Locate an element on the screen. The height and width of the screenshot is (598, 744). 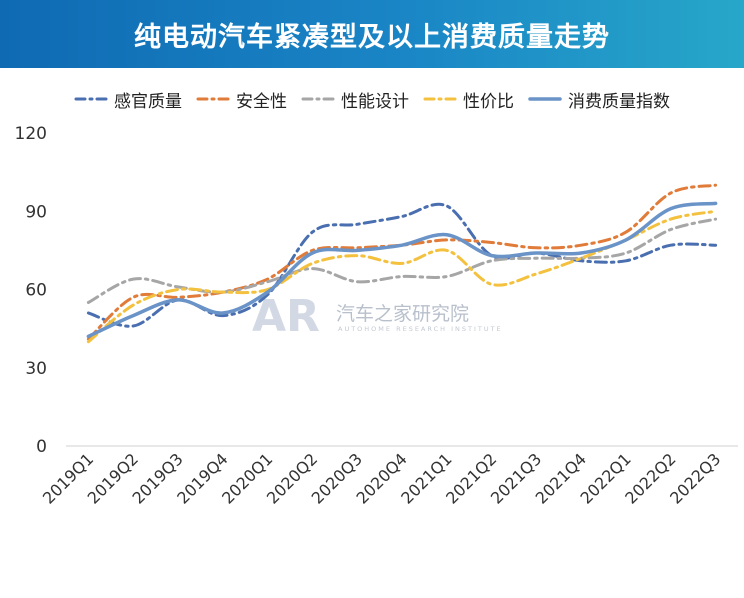
legend-item: 性价比 is located at coordinates (468, 99).